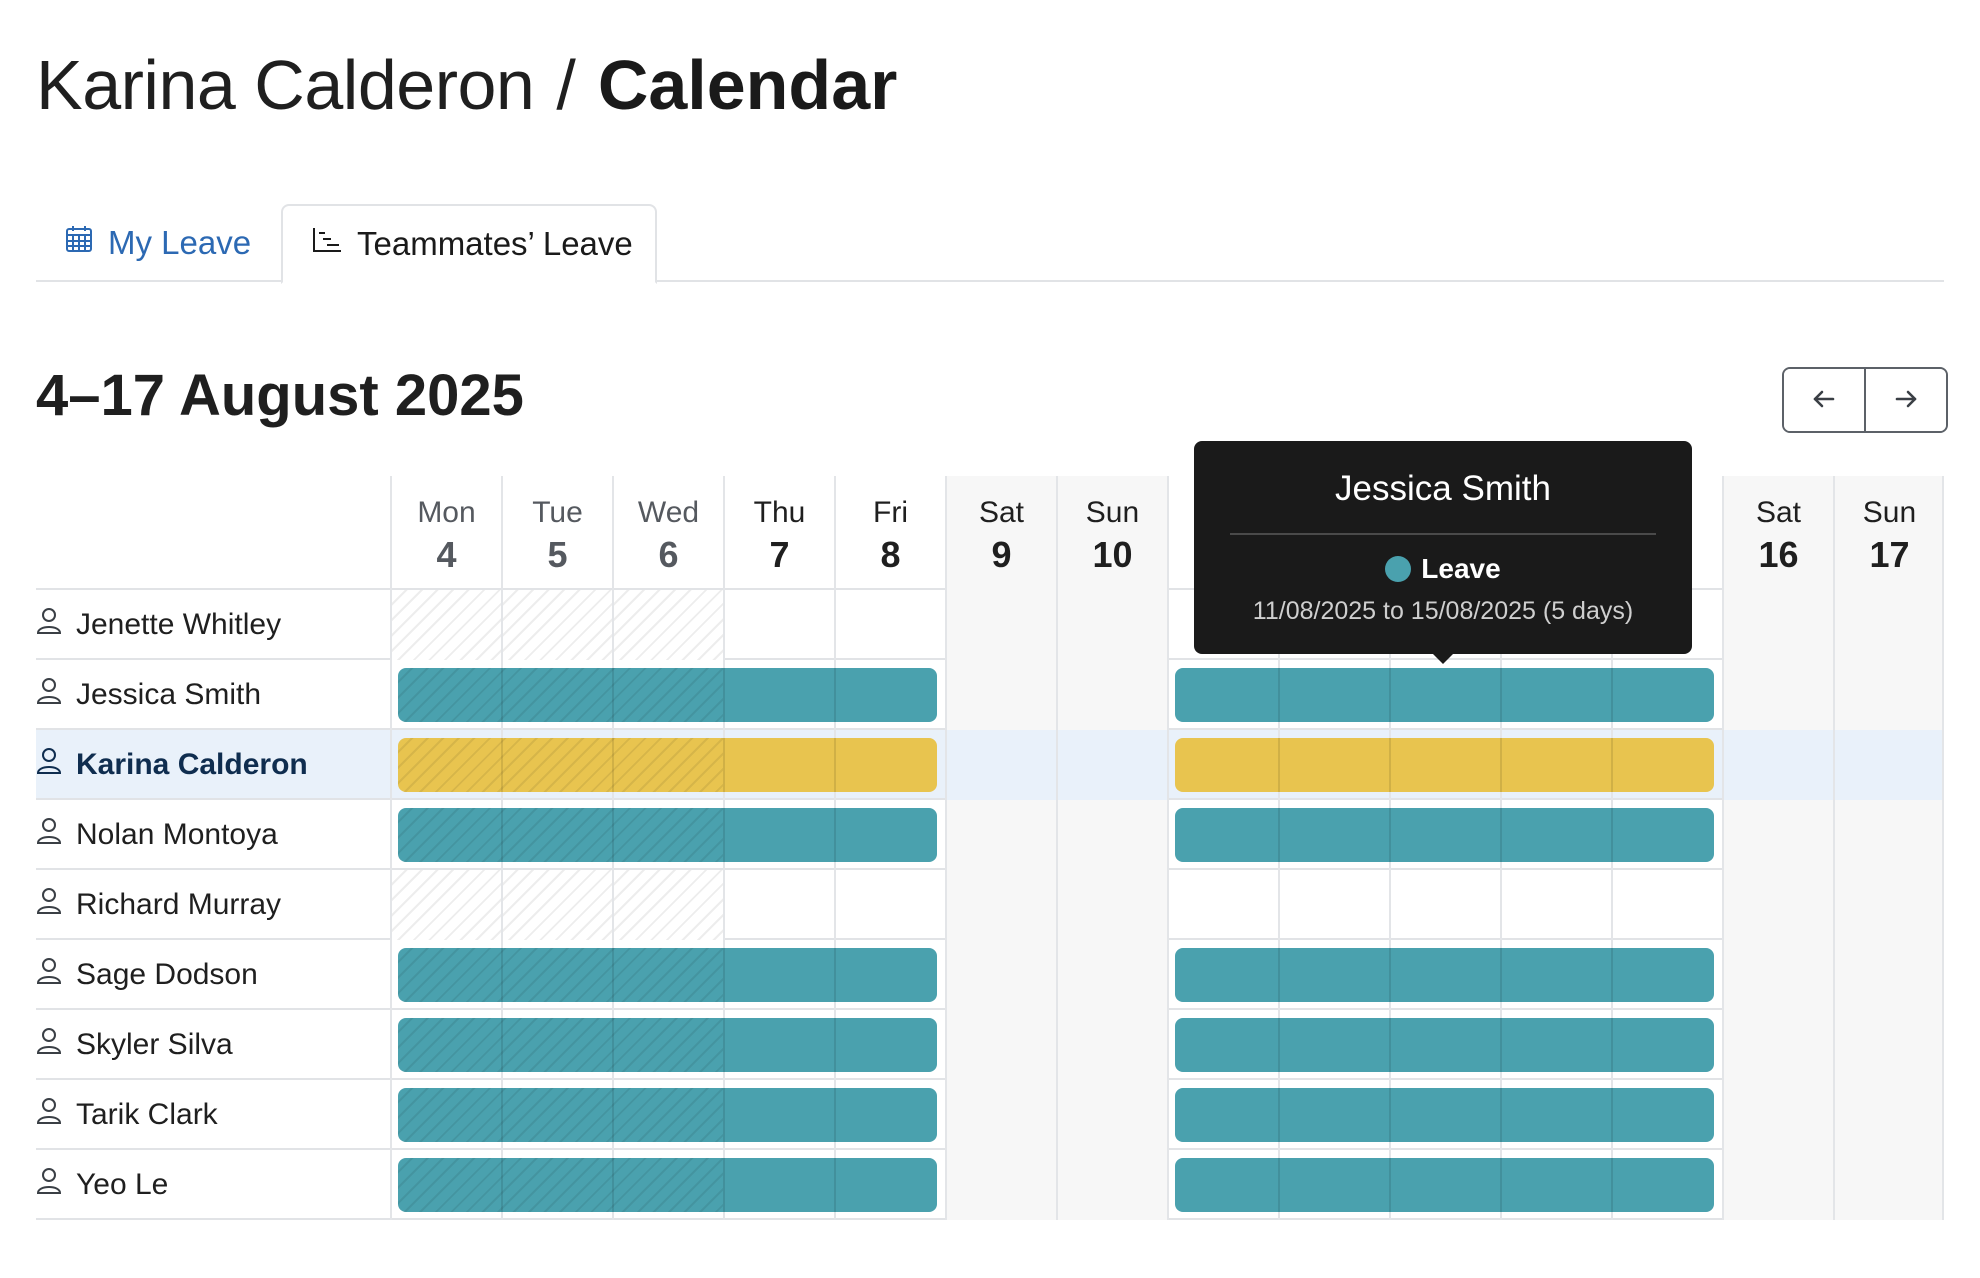 The height and width of the screenshot is (1278, 1980). I want to click on leave-type-dot-icon, so click(1398, 569).